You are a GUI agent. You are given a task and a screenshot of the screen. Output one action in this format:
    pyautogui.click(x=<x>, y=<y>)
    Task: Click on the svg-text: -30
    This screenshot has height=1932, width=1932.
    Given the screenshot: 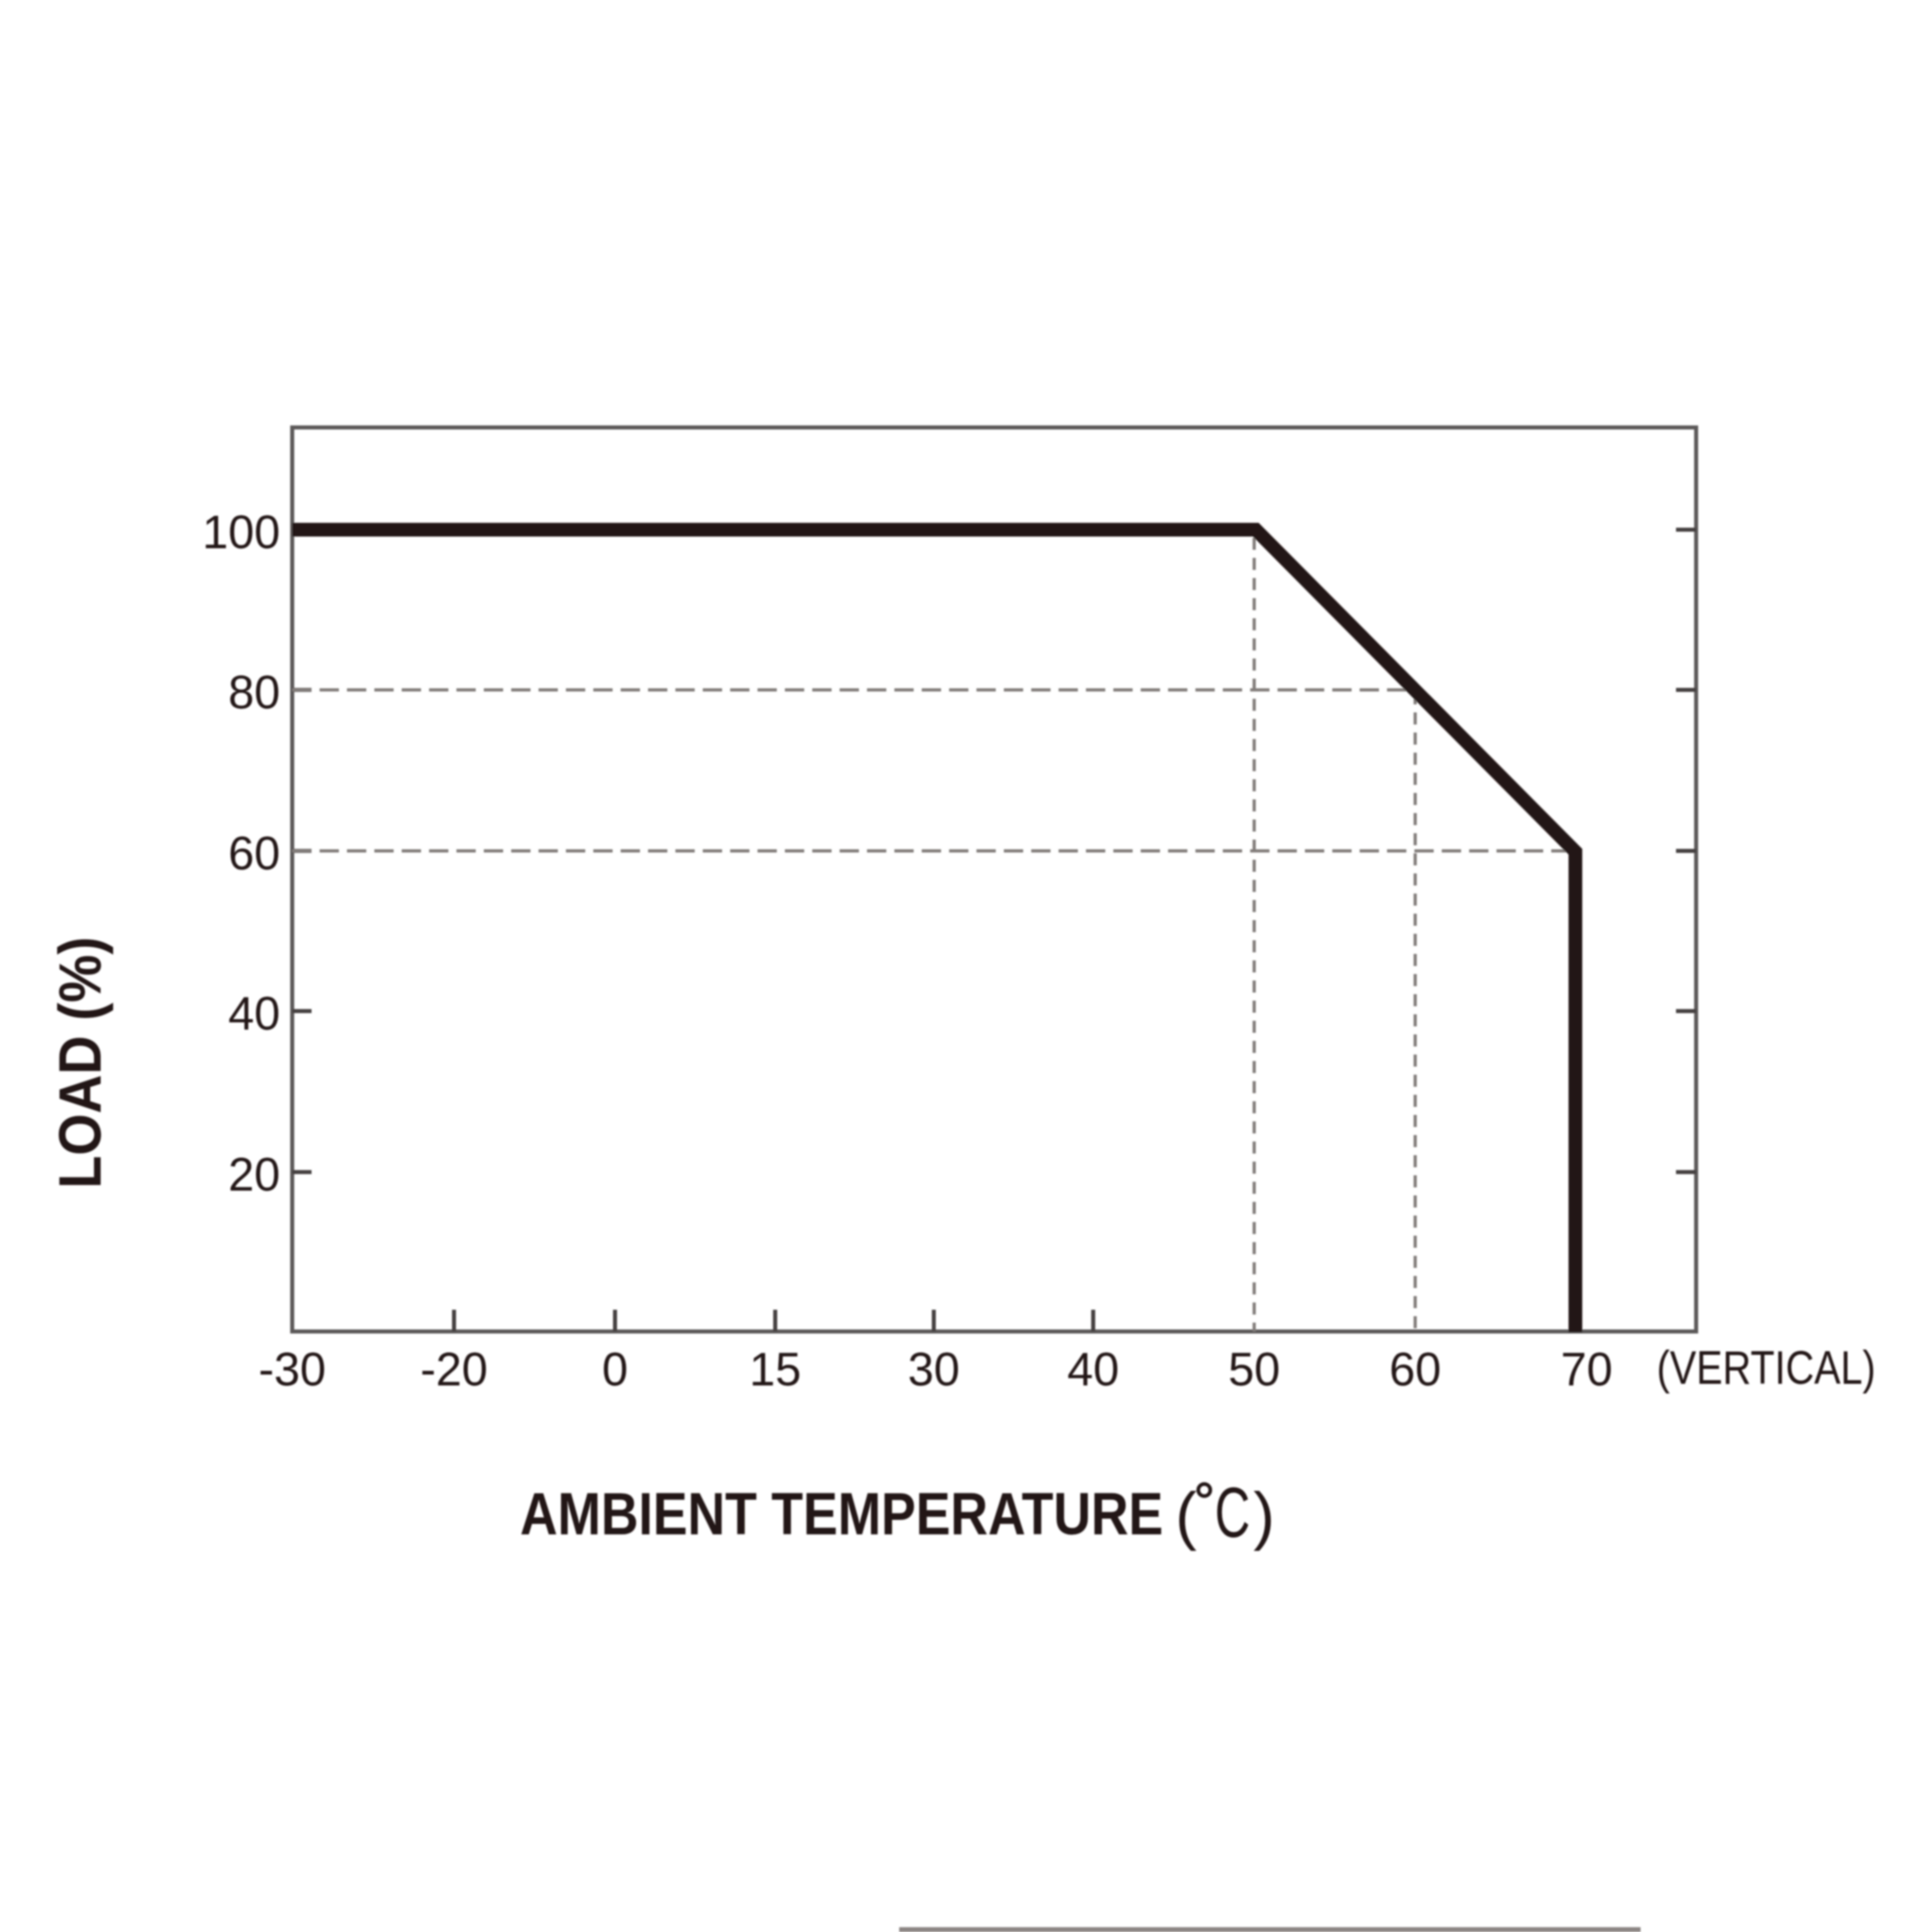 What is the action you would take?
    pyautogui.click(x=292, y=1370)
    